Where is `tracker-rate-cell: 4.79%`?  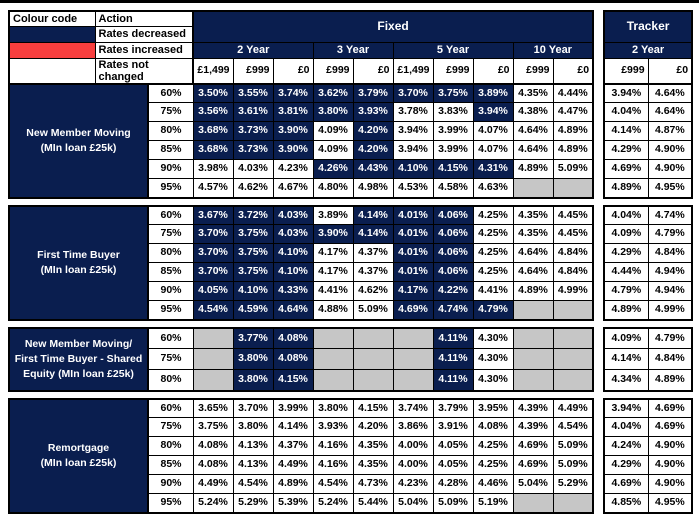
tracker-rate-cell: 4.79% is located at coordinates (626, 291).